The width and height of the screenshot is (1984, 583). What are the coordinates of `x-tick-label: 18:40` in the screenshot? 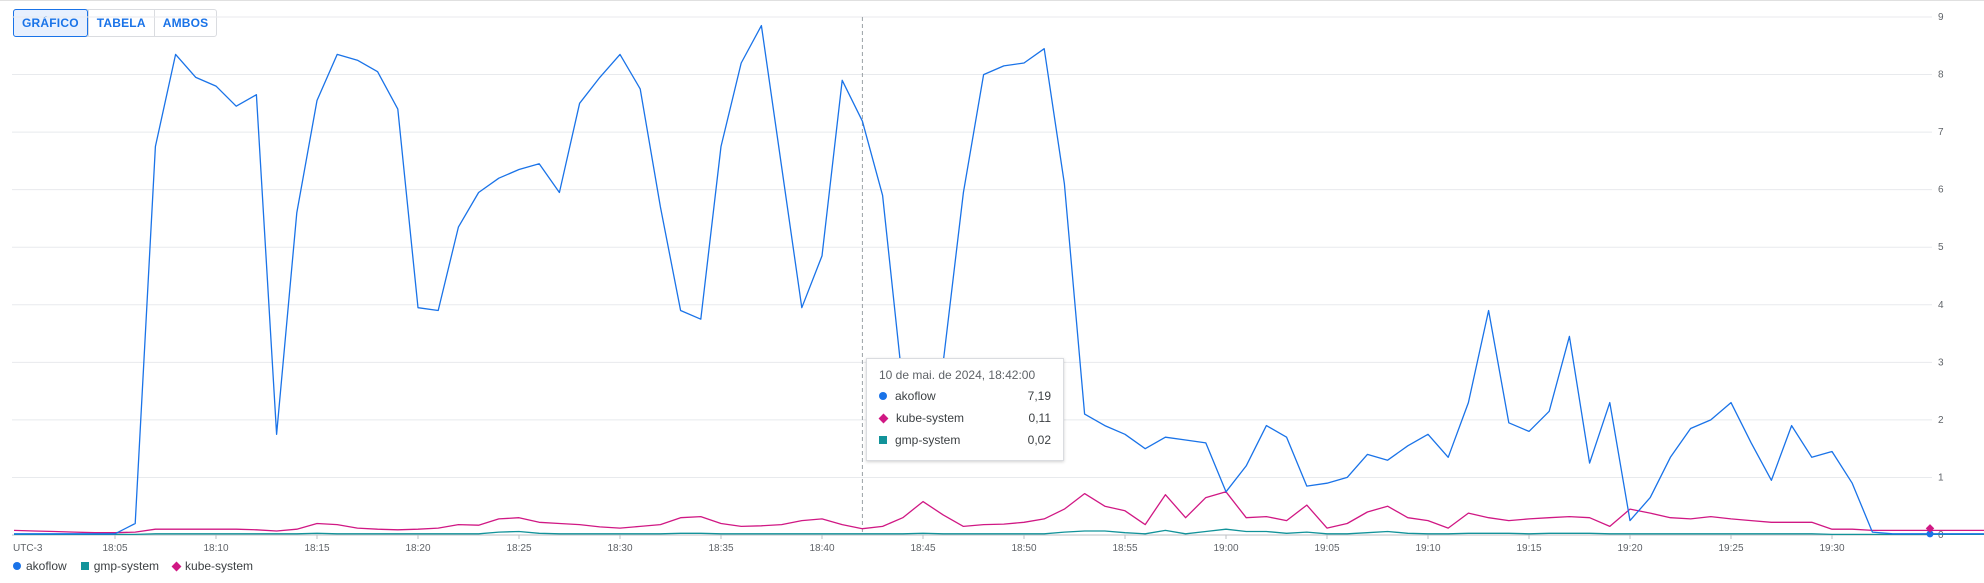 It's located at (821, 548).